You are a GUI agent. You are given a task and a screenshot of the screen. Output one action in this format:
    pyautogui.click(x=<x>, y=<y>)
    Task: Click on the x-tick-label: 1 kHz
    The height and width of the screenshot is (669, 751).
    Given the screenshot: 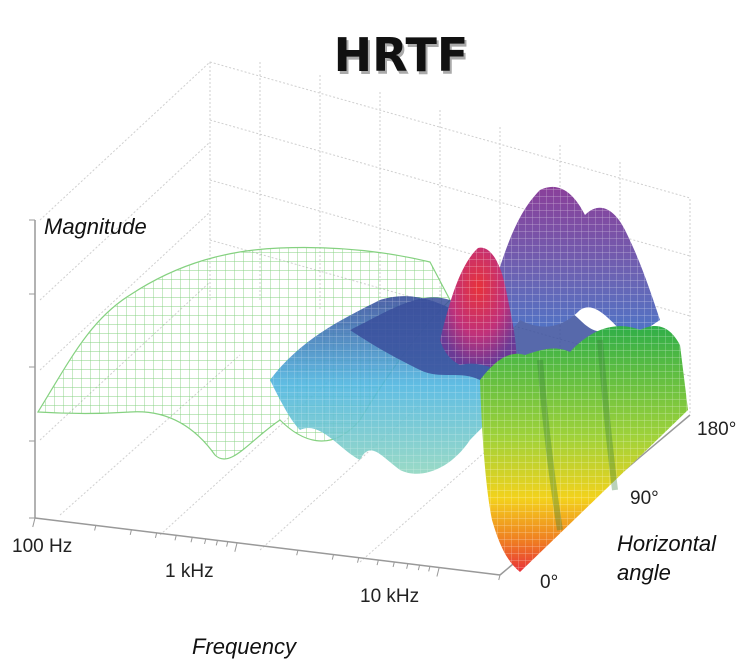 What is the action you would take?
    pyautogui.click(x=189, y=571)
    